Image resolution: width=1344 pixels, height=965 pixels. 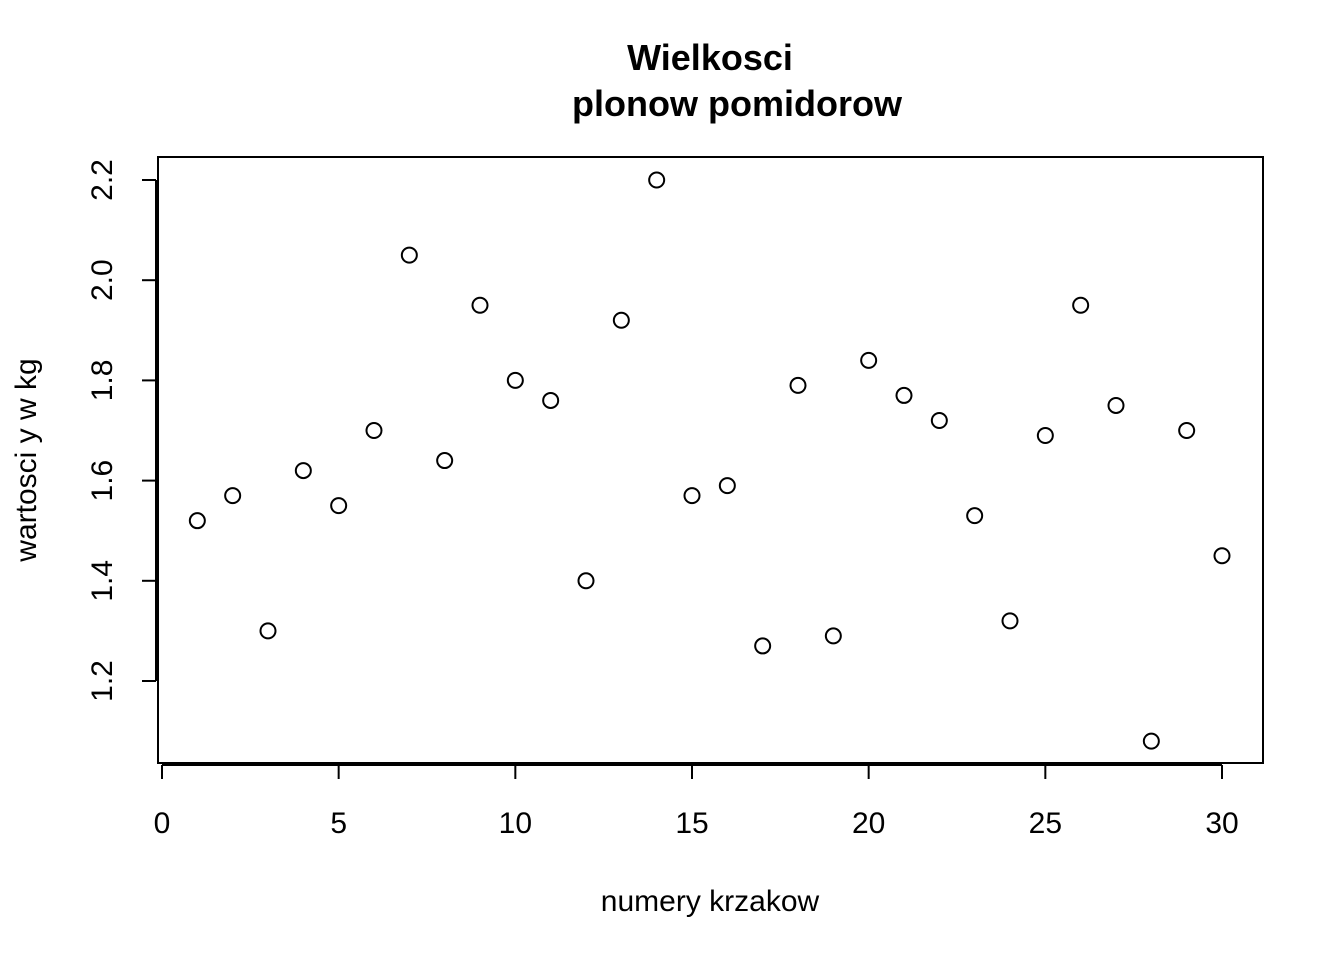 What do you see at coordinates (1045, 823) in the screenshot?
I see `x-tick-label: 25` at bounding box center [1045, 823].